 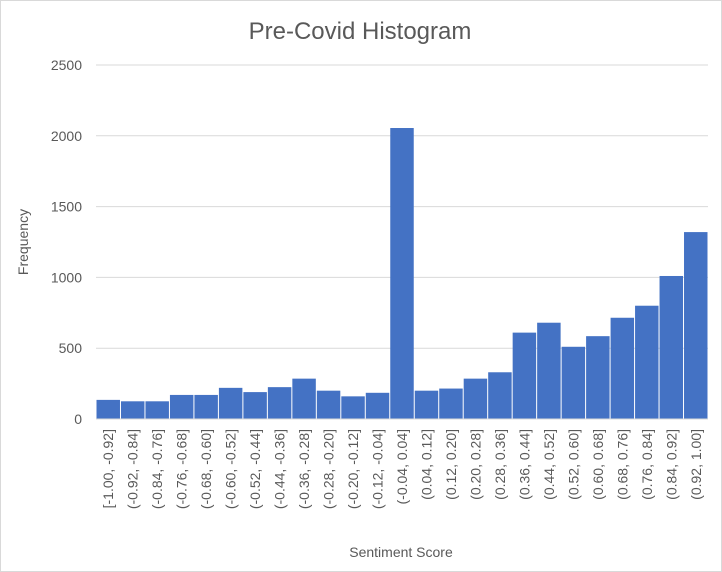 I want to click on x-tick-label: (-0.04, 0.04], so click(x=402, y=467).